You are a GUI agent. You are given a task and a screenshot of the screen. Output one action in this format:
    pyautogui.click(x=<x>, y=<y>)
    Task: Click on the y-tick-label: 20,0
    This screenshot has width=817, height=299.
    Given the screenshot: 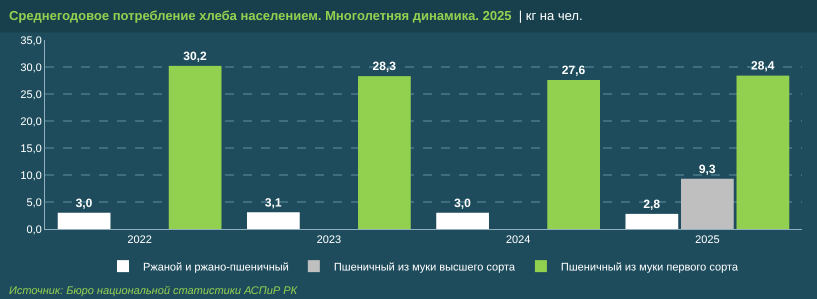 What is the action you would take?
    pyautogui.click(x=31, y=122)
    